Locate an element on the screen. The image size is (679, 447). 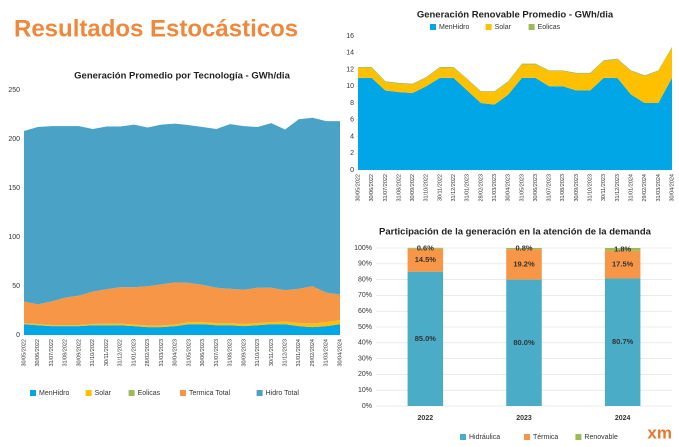
x-tick-label: 30/06/2023 is located at coordinates (536, 188).